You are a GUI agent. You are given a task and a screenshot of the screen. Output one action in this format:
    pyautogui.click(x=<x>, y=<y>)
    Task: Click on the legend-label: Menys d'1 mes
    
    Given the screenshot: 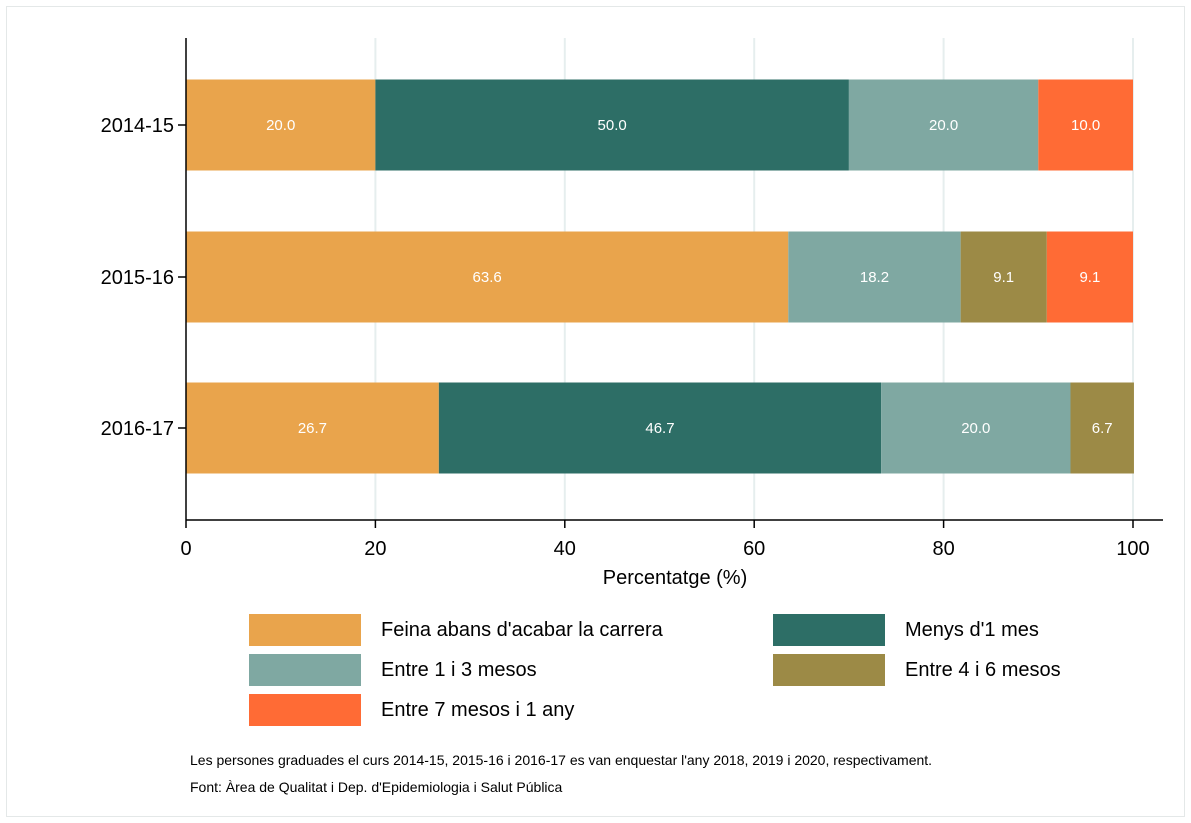 What is the action you would take?
    pyautogui.click(x=972, y=629)
    